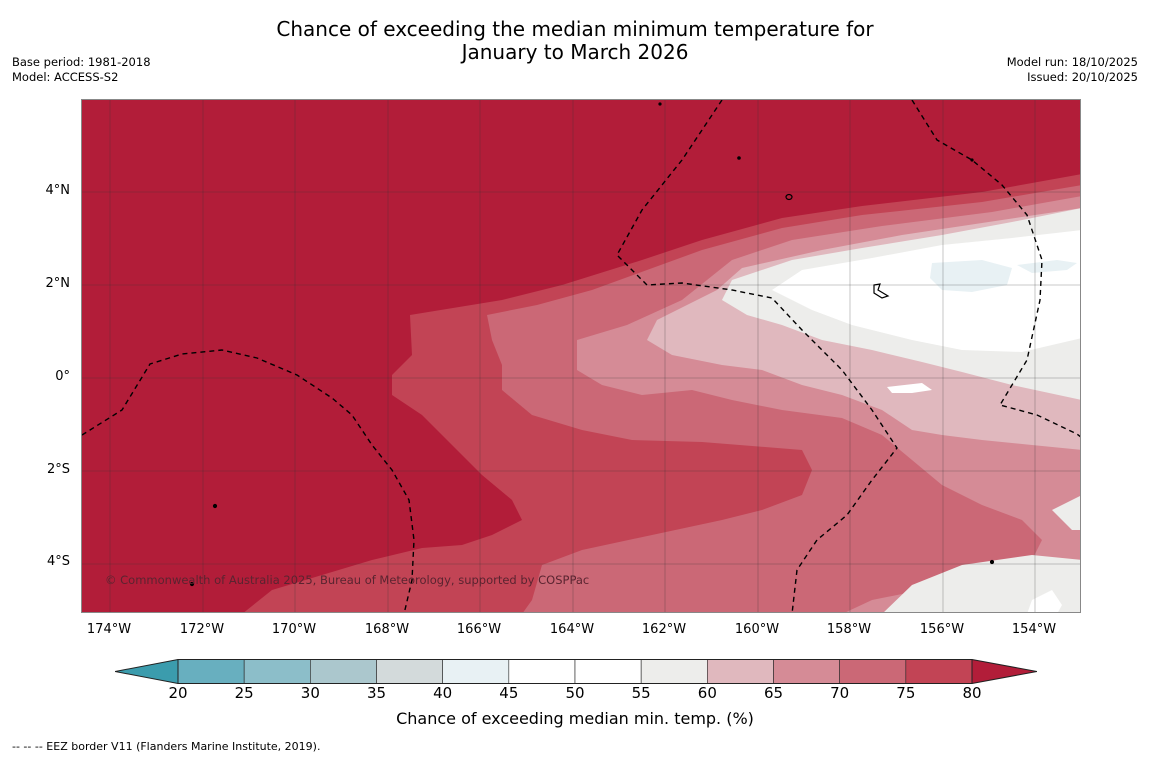  I want to click on colorbar-tick-label: 50, so click(575, 693).